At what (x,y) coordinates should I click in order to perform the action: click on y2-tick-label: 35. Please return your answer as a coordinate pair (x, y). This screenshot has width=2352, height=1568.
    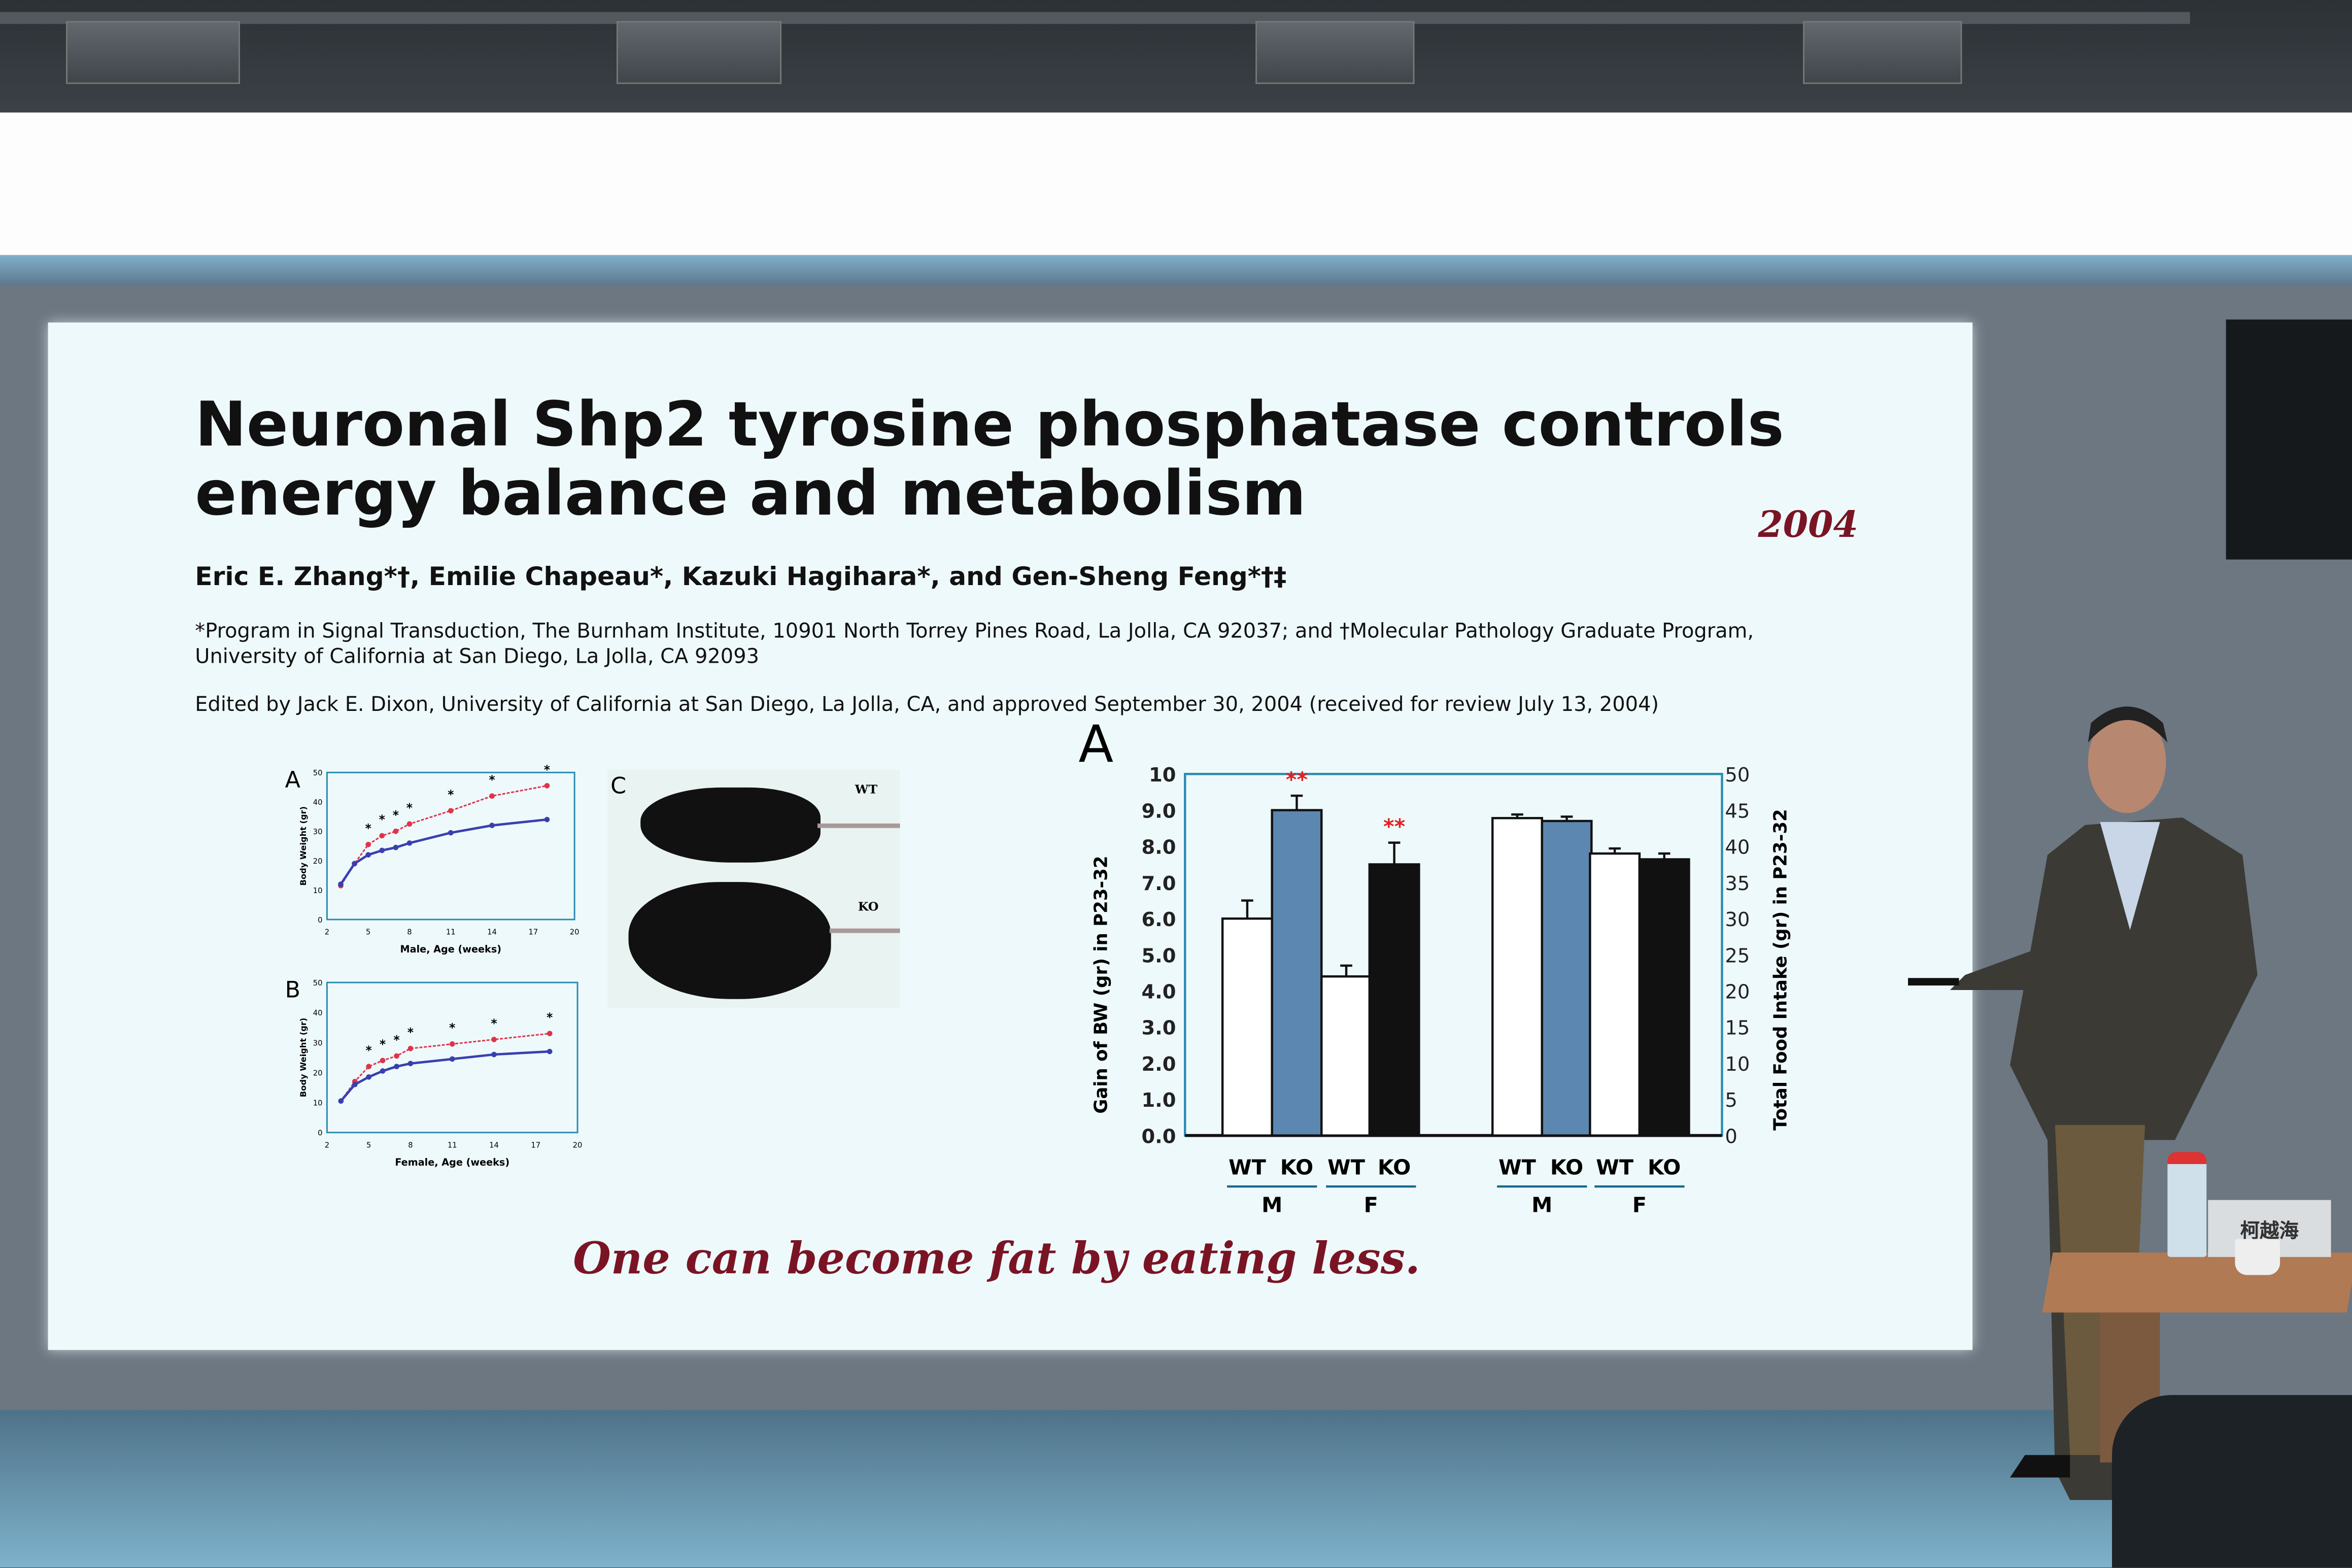
    Looking at the image, I should click on (1737, 883).